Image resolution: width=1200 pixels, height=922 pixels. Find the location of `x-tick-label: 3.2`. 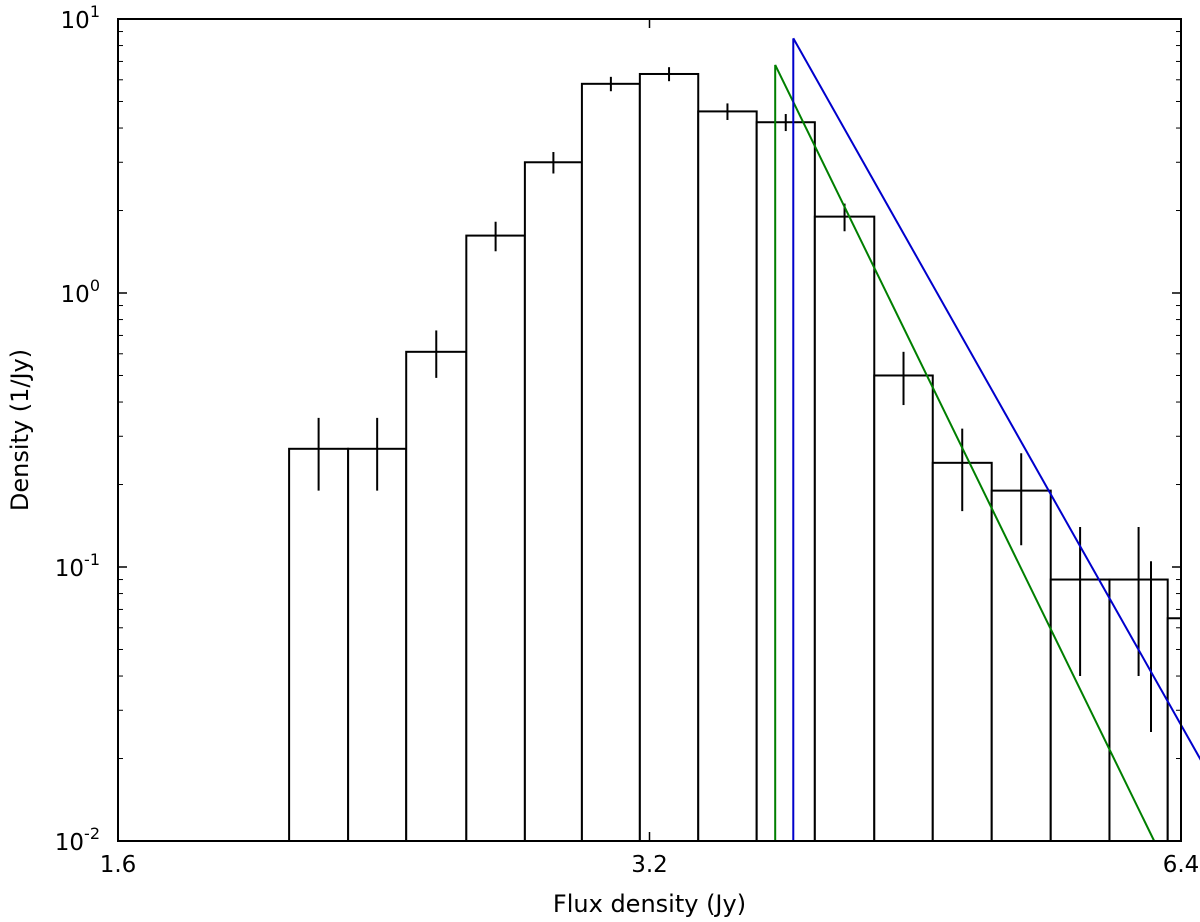

x-tick-label: 3.2 is located at coordinates (649, 865).